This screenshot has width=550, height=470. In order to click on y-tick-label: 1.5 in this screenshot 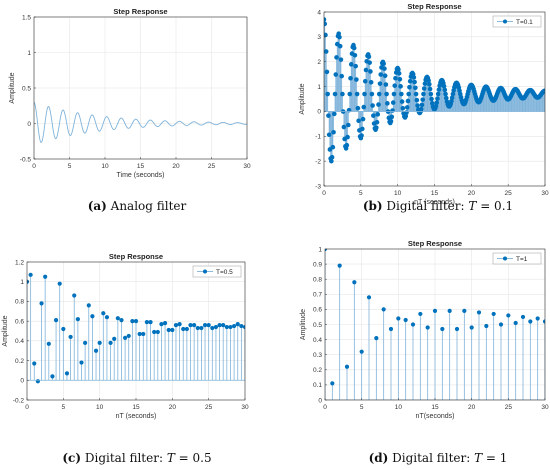, I will do `click(26, 17)`.